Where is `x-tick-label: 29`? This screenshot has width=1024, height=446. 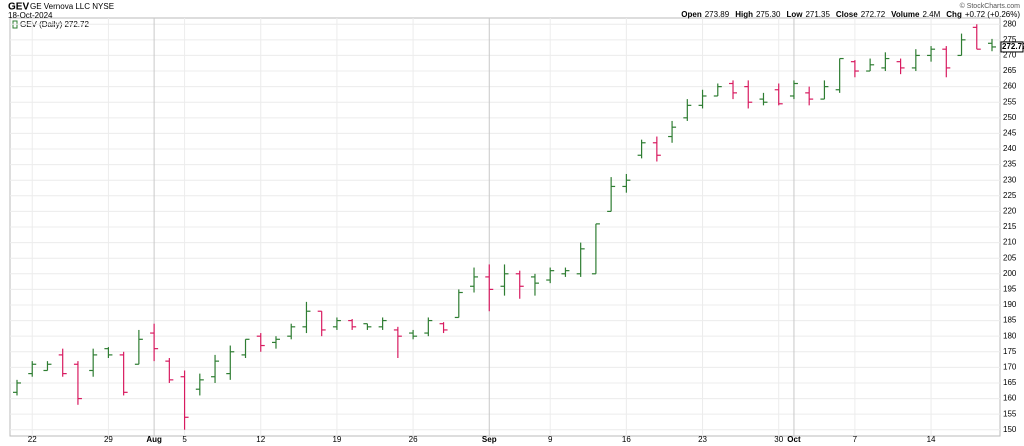 x-tick-label: 29 is located at coordinates (108, 439).